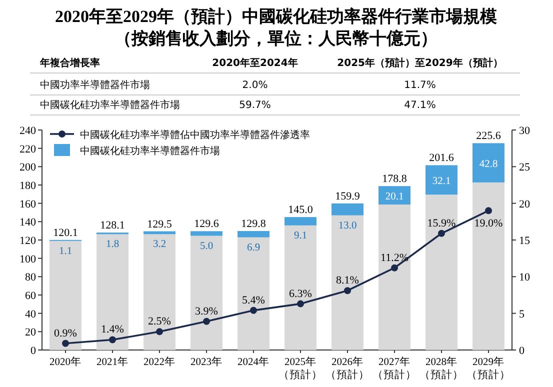 The width and height of the screenshot is (553, 387). I want to click on table: 年複合增長率 2020年至2024年 2025年（預計）至2029年（預計） 中國功率半導體器件市場 2.0% 11.7% 中國碳化硅功率半導體器件市場 59.7% 47.1%, so click(275, 87).